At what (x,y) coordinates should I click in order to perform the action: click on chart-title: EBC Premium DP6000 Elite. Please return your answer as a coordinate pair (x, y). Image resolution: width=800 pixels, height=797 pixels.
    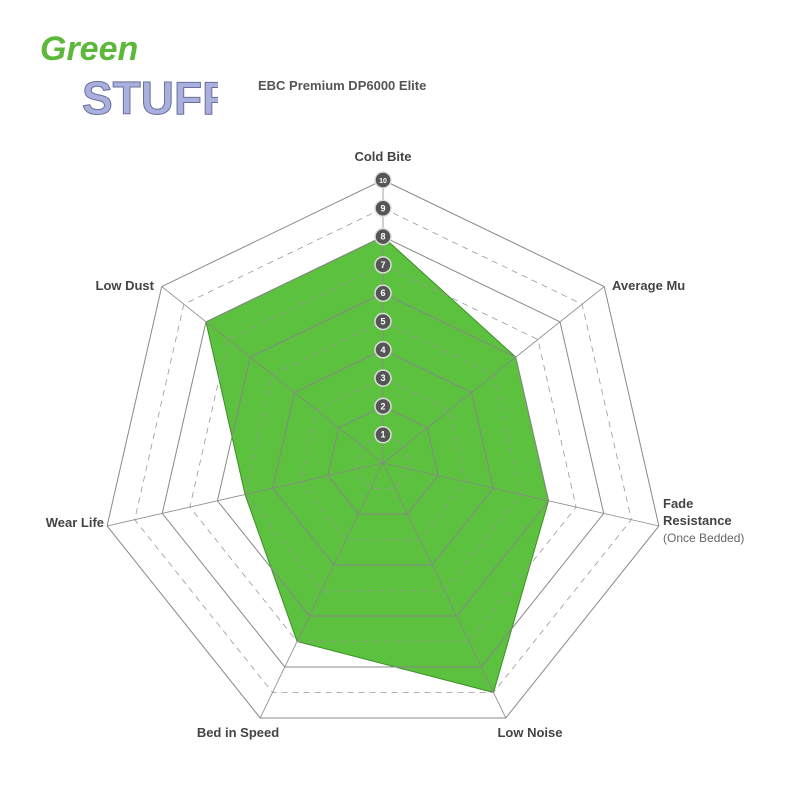
    Looking at the image, I should click on (342, 85).